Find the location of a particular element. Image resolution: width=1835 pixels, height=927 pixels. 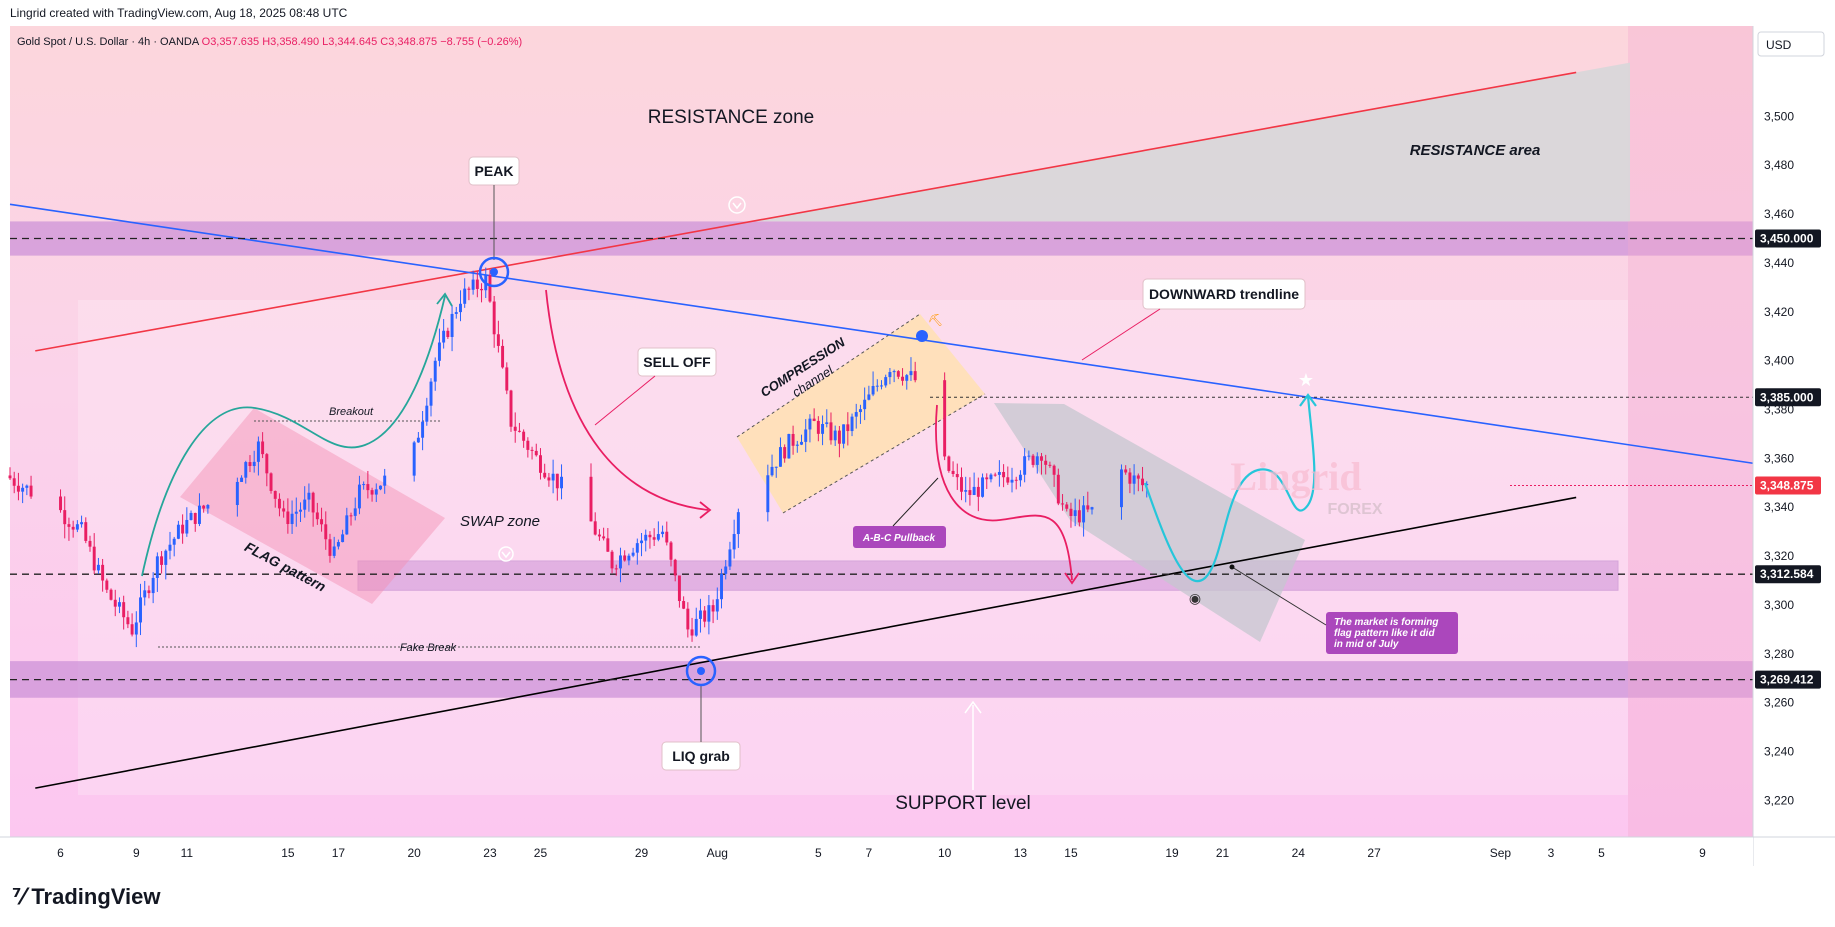

price-axis is located at coordinates (1794, 446).